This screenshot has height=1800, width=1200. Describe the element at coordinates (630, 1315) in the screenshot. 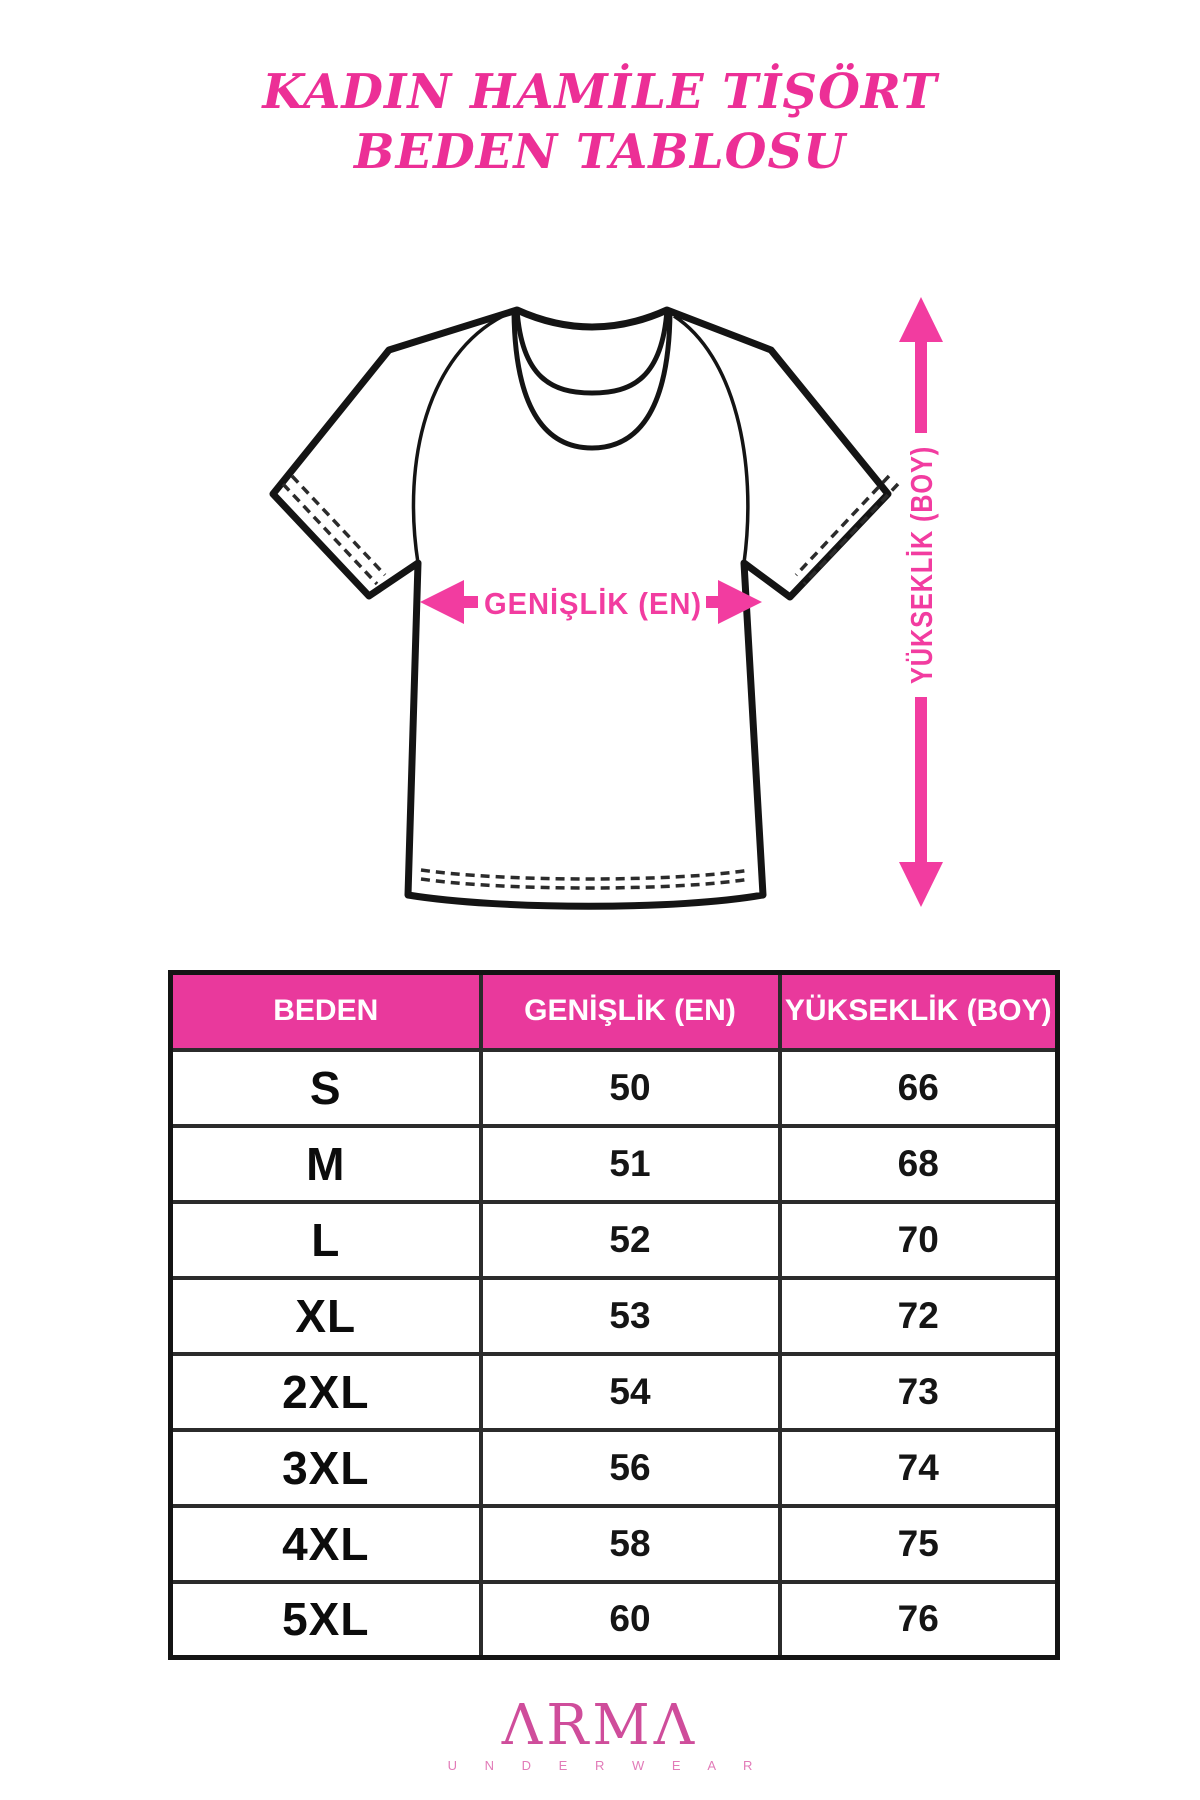

I see `value-cell: 53` at that location.